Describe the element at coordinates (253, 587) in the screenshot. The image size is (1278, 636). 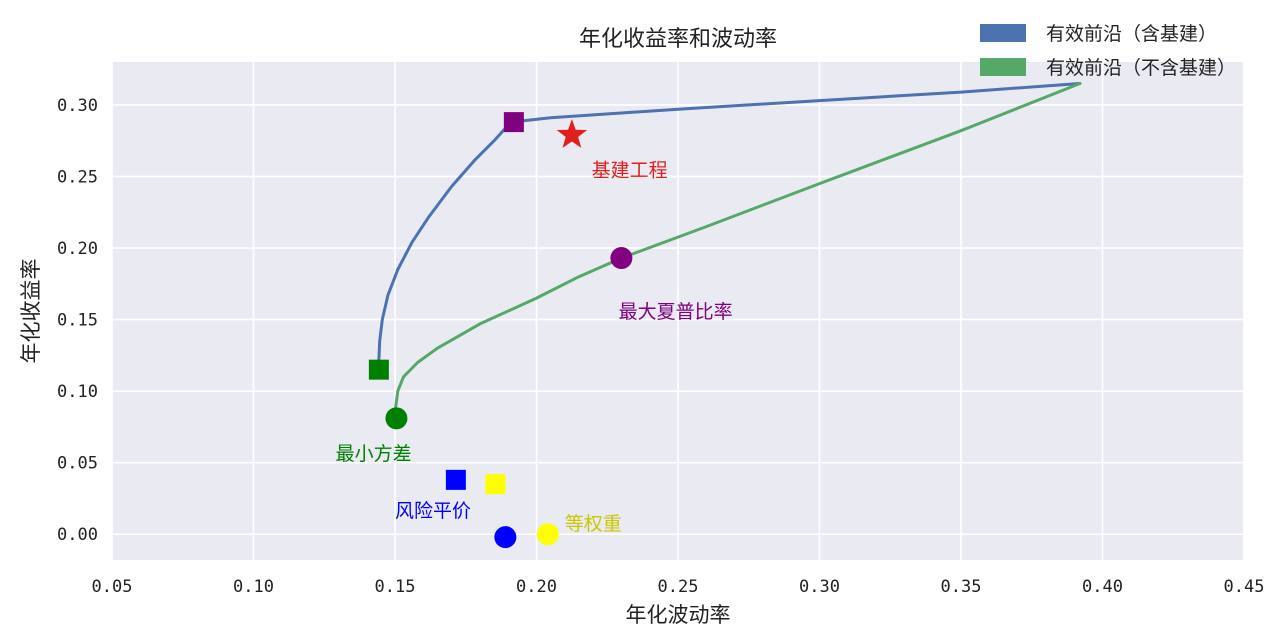
I see `x-tick-label: 0.10` at that location.